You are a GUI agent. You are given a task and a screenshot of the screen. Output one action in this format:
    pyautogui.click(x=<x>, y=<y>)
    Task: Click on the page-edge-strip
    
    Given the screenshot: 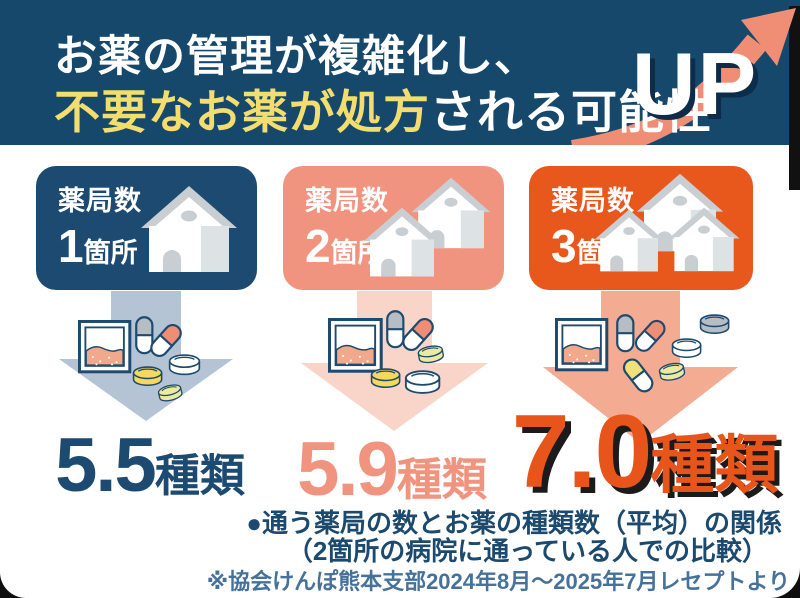 What is the action you would take?
    pyautogui.click(x=794, y=98)
    